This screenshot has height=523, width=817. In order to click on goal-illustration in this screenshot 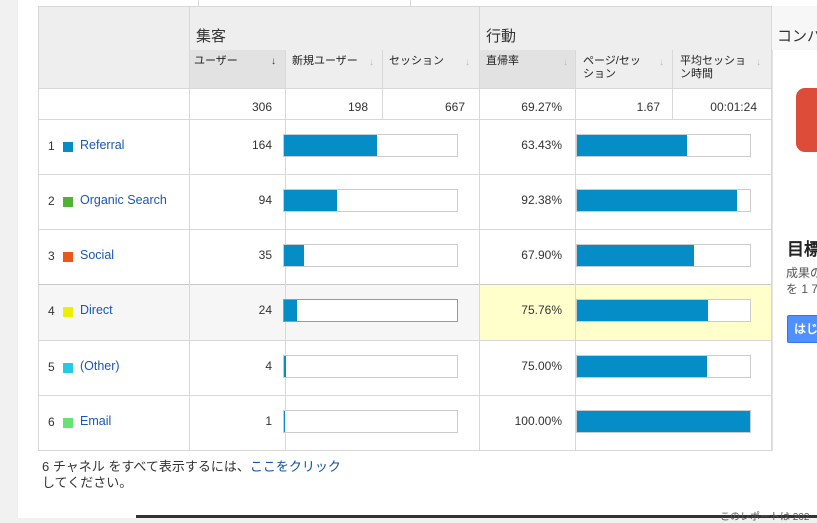, I will do `click(806, 120)`.